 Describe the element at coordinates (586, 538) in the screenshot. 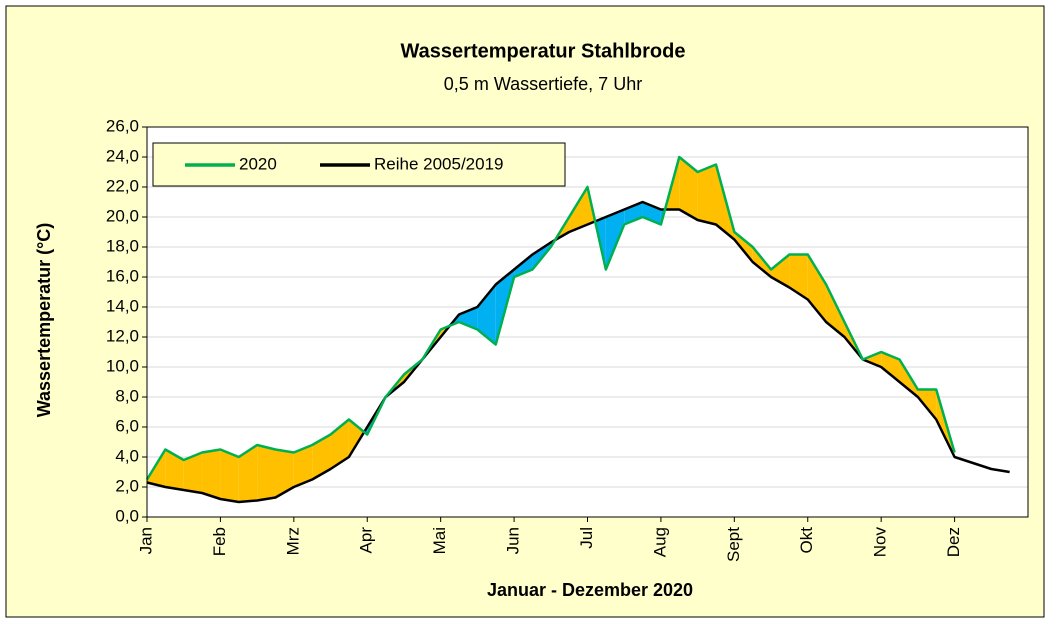

I see `x-tick-label: Jul` at that location.